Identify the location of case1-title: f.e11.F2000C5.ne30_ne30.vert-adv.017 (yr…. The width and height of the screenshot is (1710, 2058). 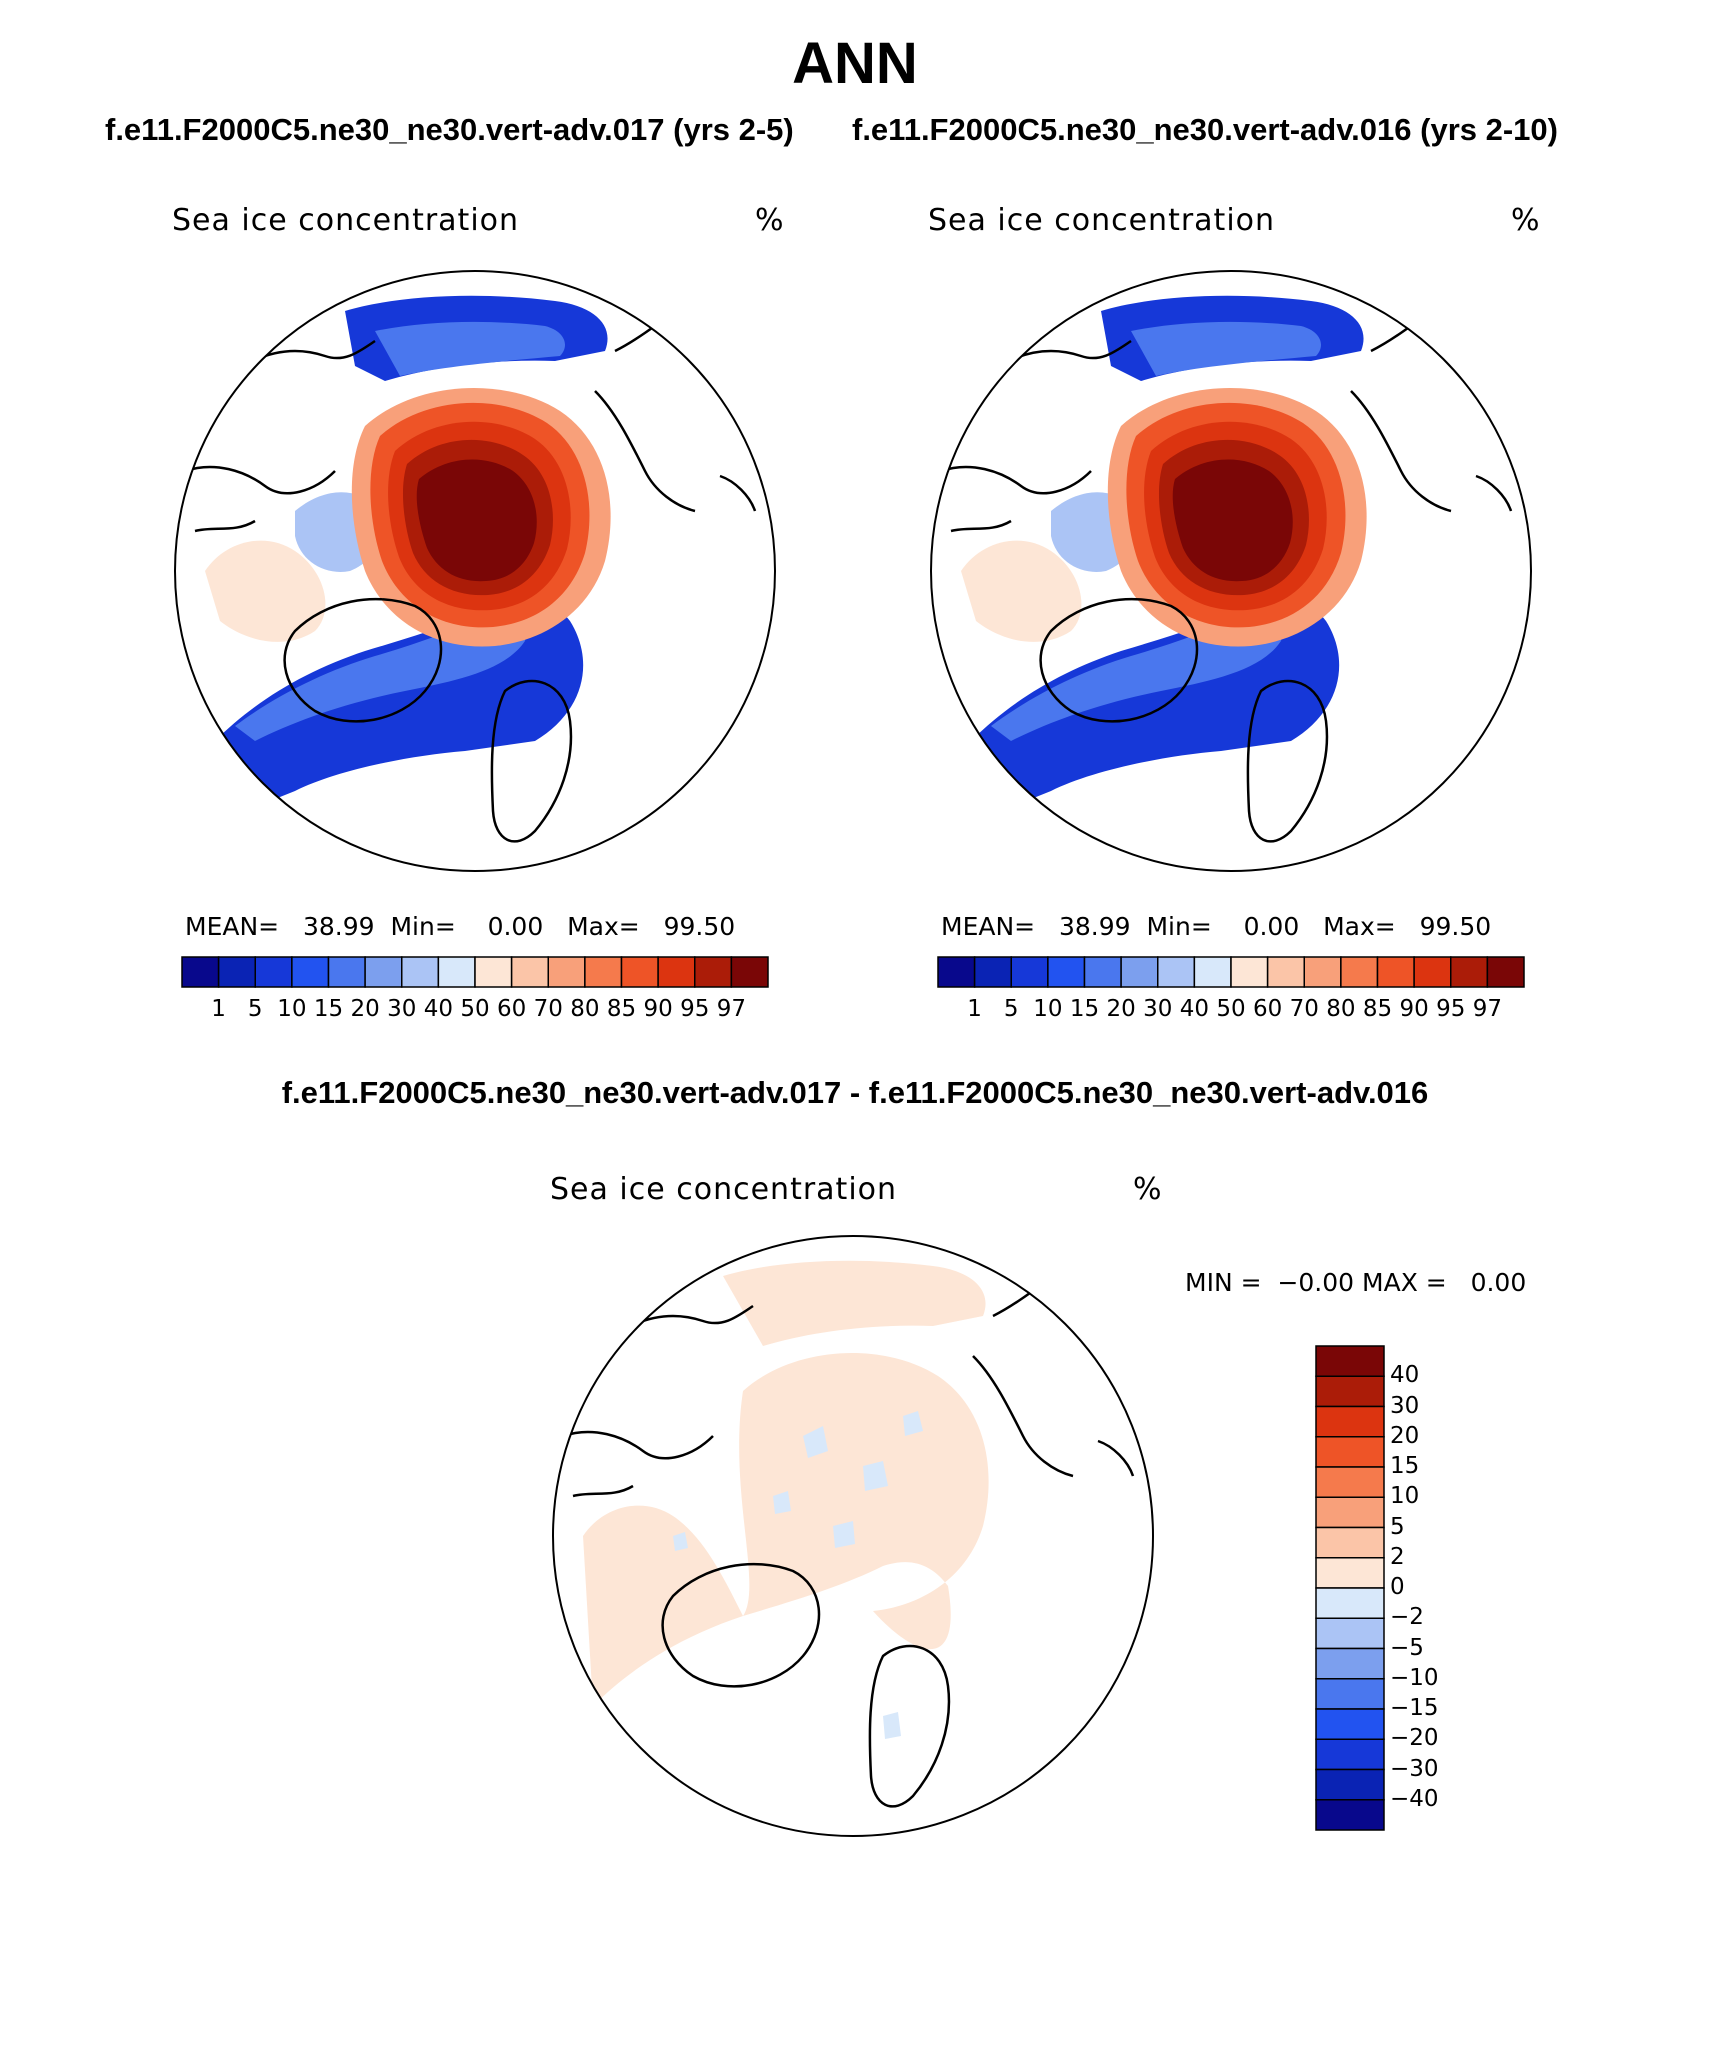
(449, 129).